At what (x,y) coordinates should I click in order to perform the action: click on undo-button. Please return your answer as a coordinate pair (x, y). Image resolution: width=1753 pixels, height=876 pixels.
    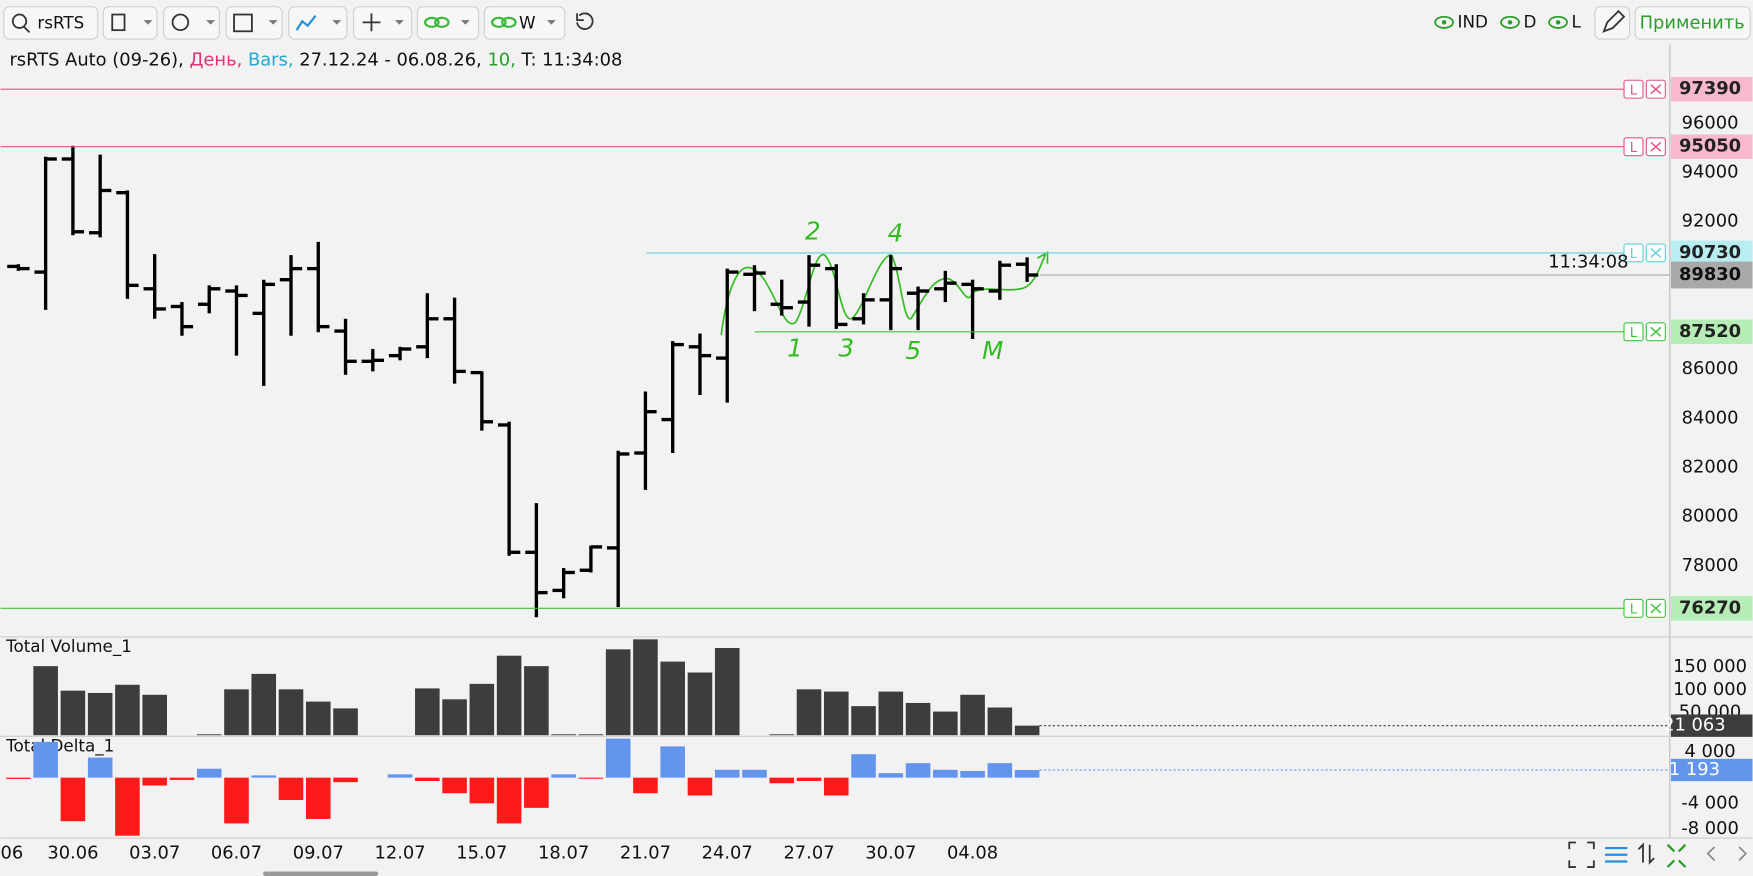
    Looking at the image, I should click on (585, 21).